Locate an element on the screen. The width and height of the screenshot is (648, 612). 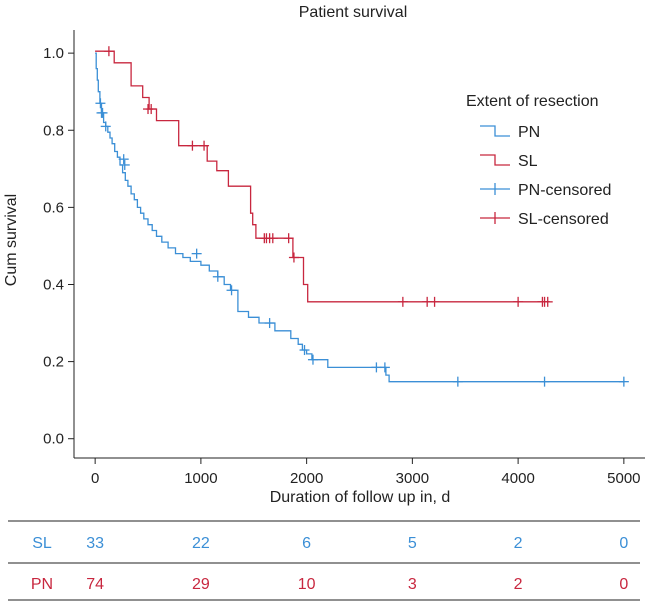
risk-table-cell: 3 is located at coordinates (412, 584).